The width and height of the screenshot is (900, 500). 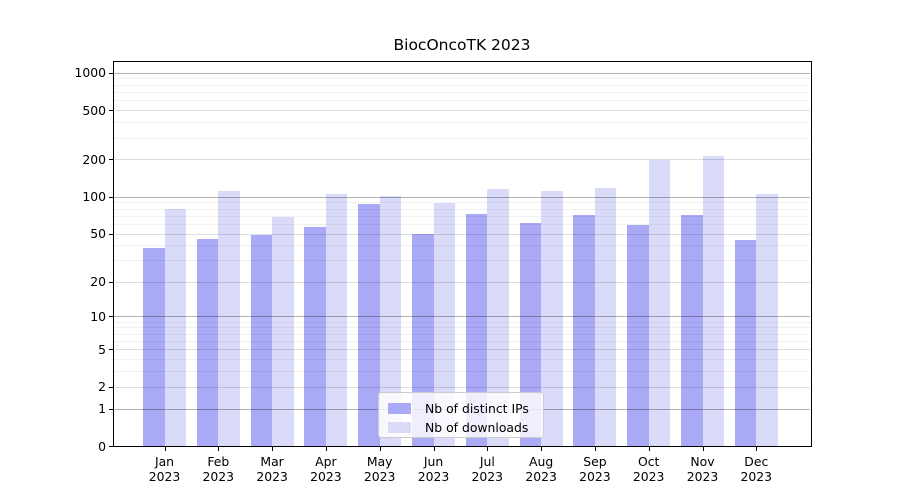 I want to click on bar-downloads-feb, so click(x=229, y=318).